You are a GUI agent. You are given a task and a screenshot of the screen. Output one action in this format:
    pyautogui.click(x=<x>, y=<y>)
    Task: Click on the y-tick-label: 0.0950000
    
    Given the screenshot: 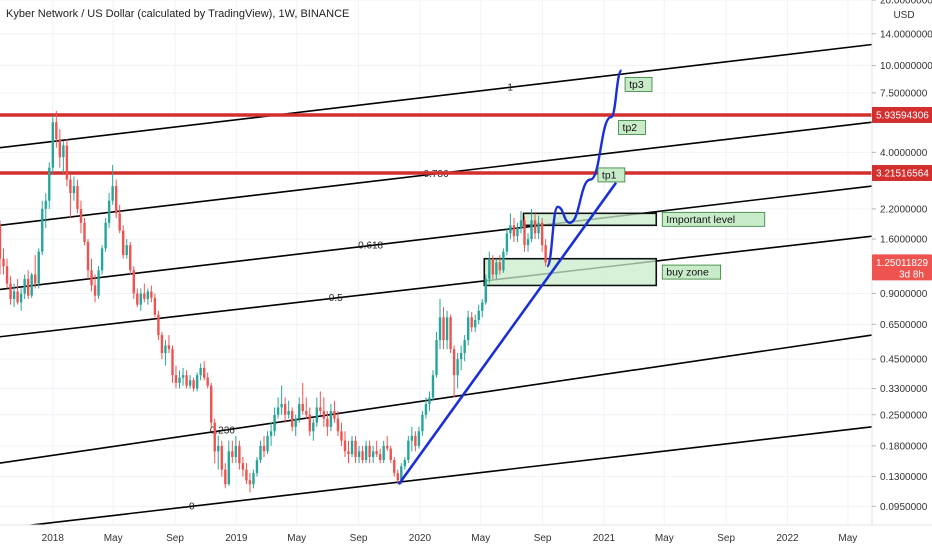 What is the action you would take?
    pyautogui.click(x=904, y=507)
    